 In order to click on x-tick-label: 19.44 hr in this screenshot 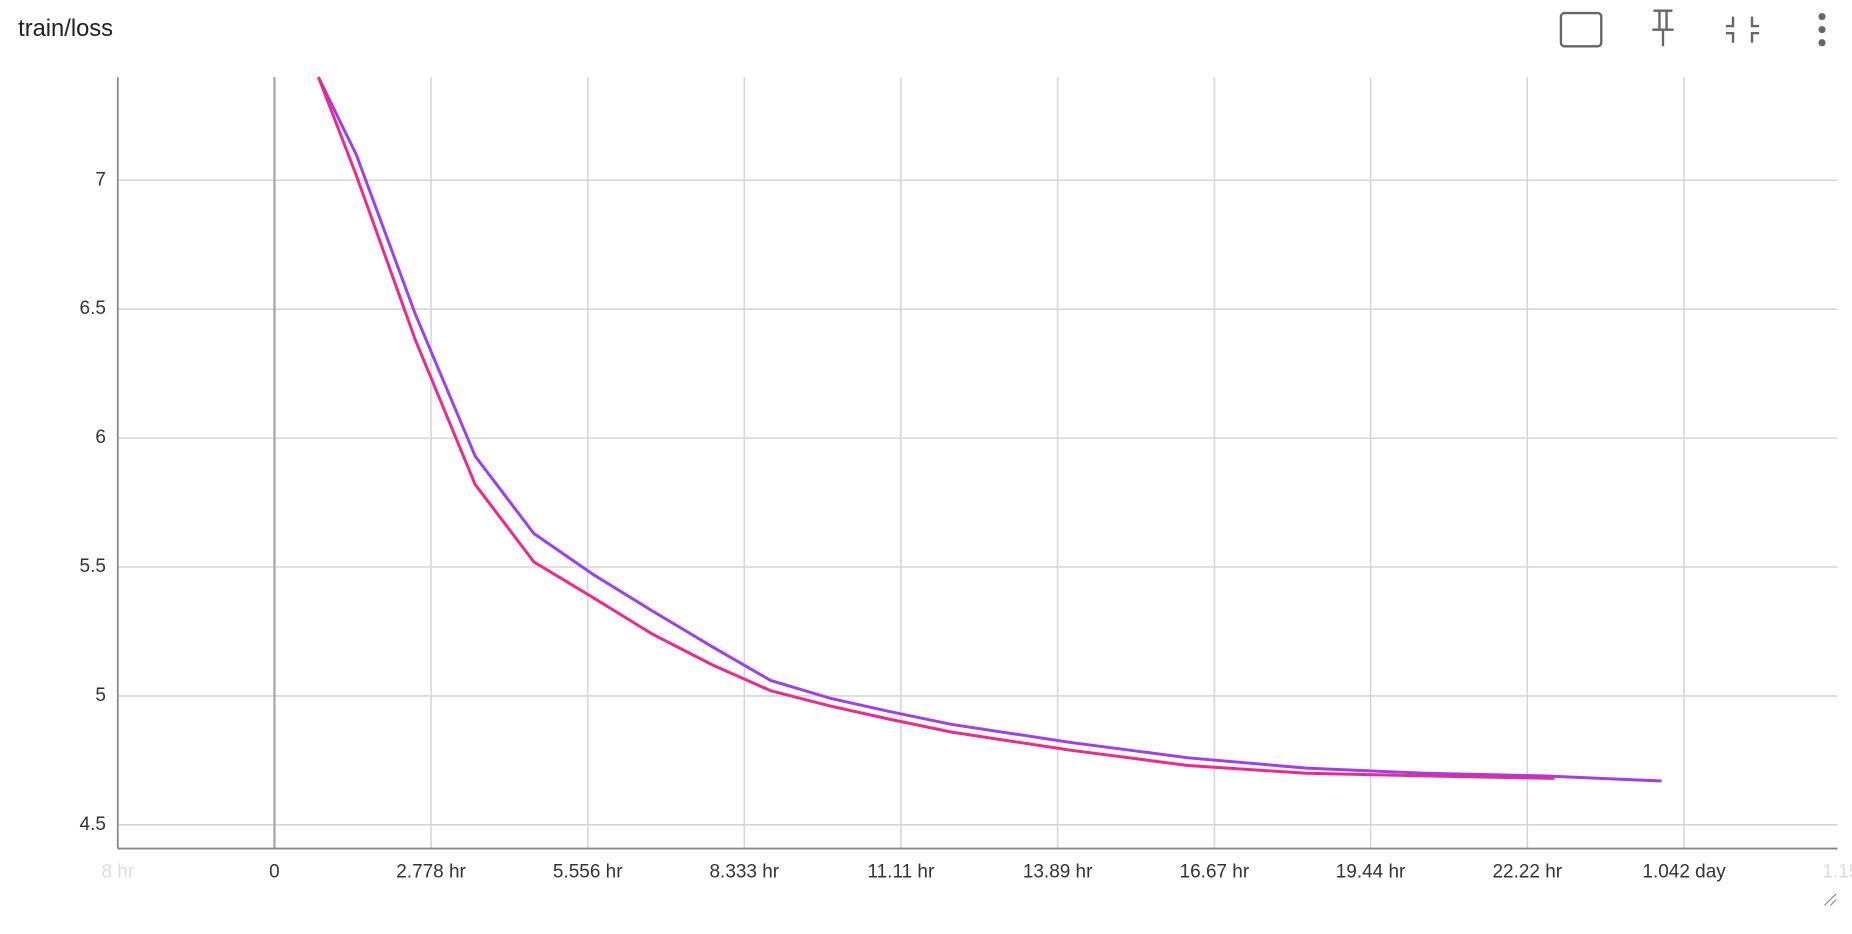, I will do `click(1371, 871)`.